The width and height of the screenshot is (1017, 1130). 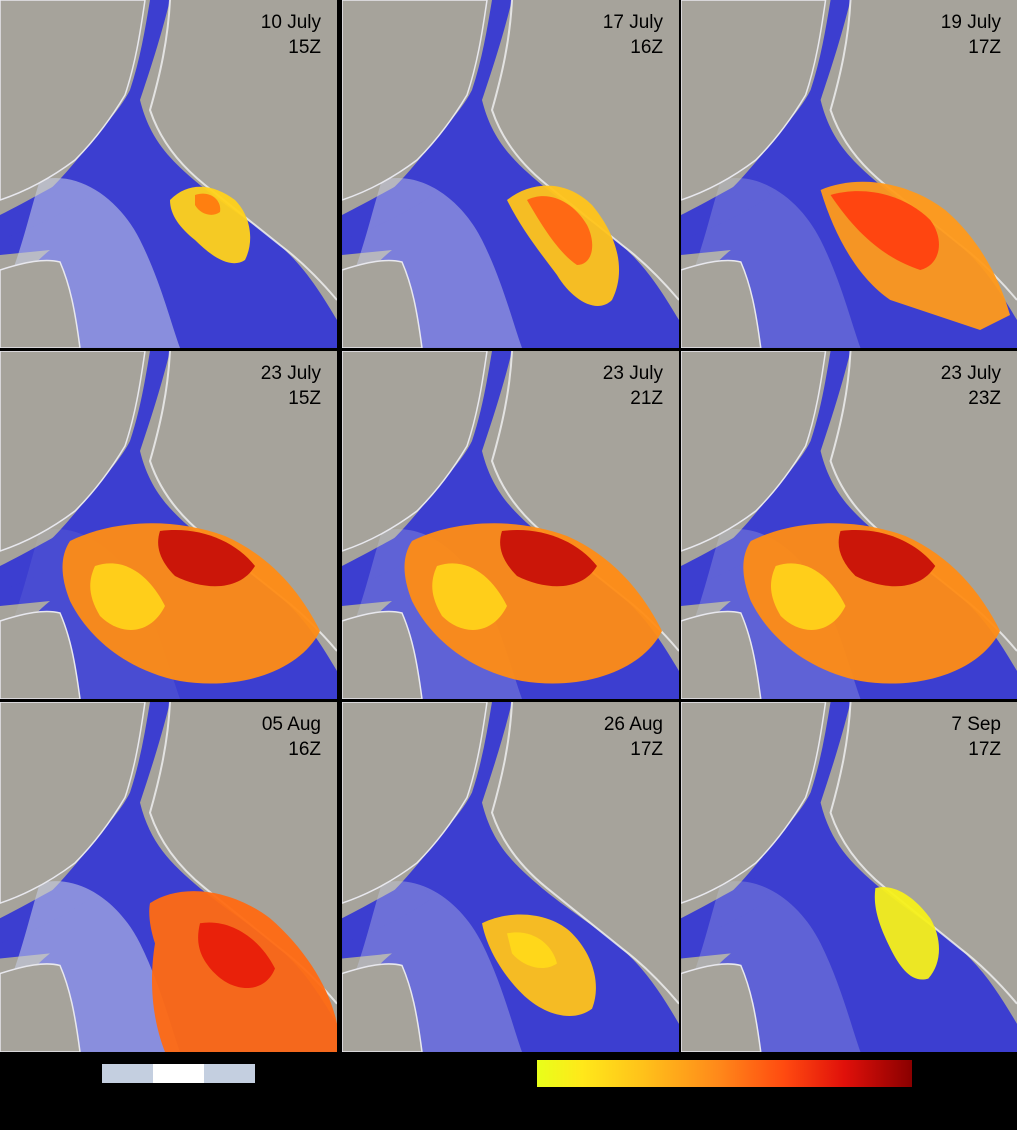 I want to click on time-text: 21Z, so click(x=646, y=398).